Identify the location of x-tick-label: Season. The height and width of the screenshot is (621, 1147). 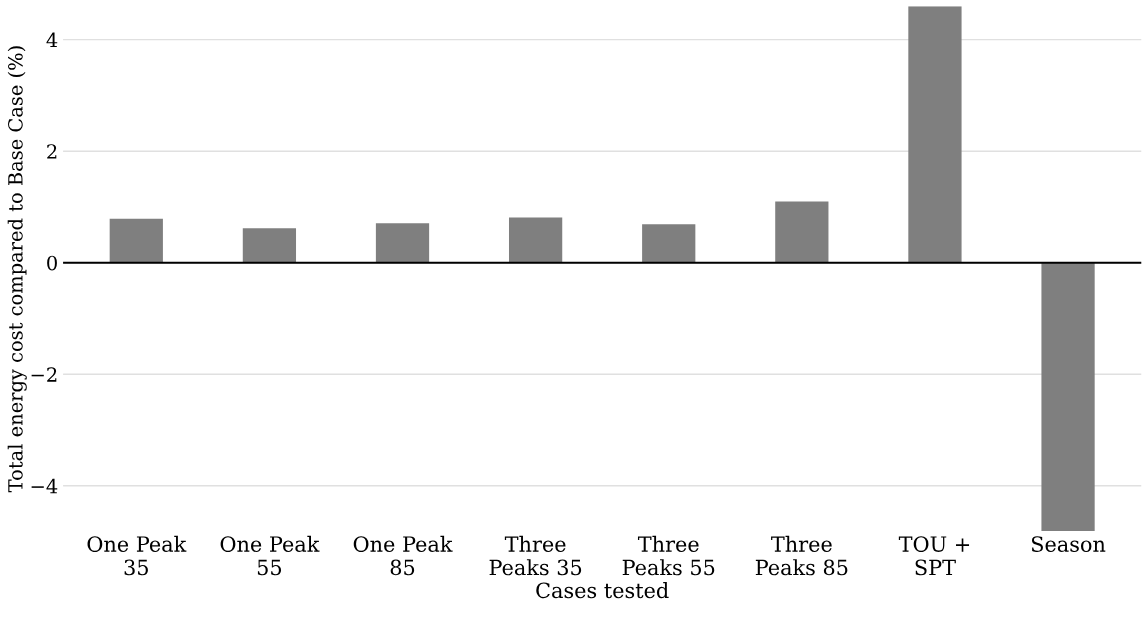
(1068, 544).